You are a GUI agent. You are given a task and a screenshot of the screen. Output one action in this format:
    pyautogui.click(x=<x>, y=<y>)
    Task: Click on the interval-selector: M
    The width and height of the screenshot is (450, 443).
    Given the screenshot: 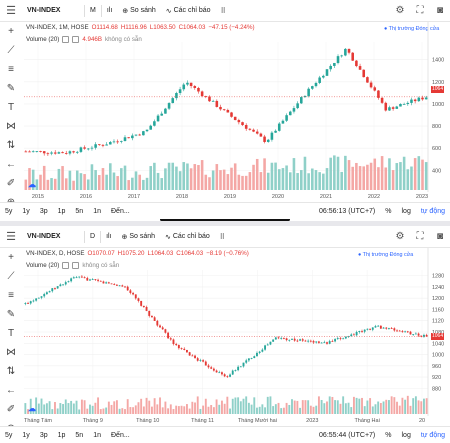 What is the action you would take?
    pyautogui.click(x=93, y=10)
    